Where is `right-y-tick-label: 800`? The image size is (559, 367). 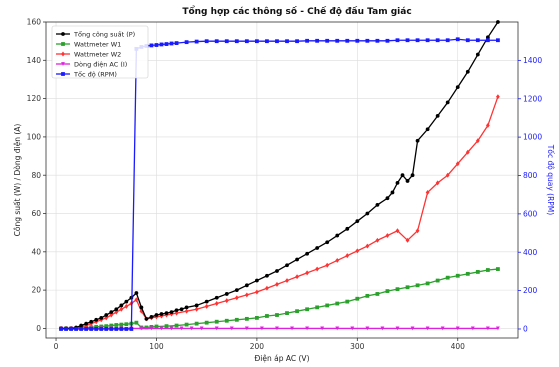
right-y-tick-label: 800 is located at coordinates (530, 175).